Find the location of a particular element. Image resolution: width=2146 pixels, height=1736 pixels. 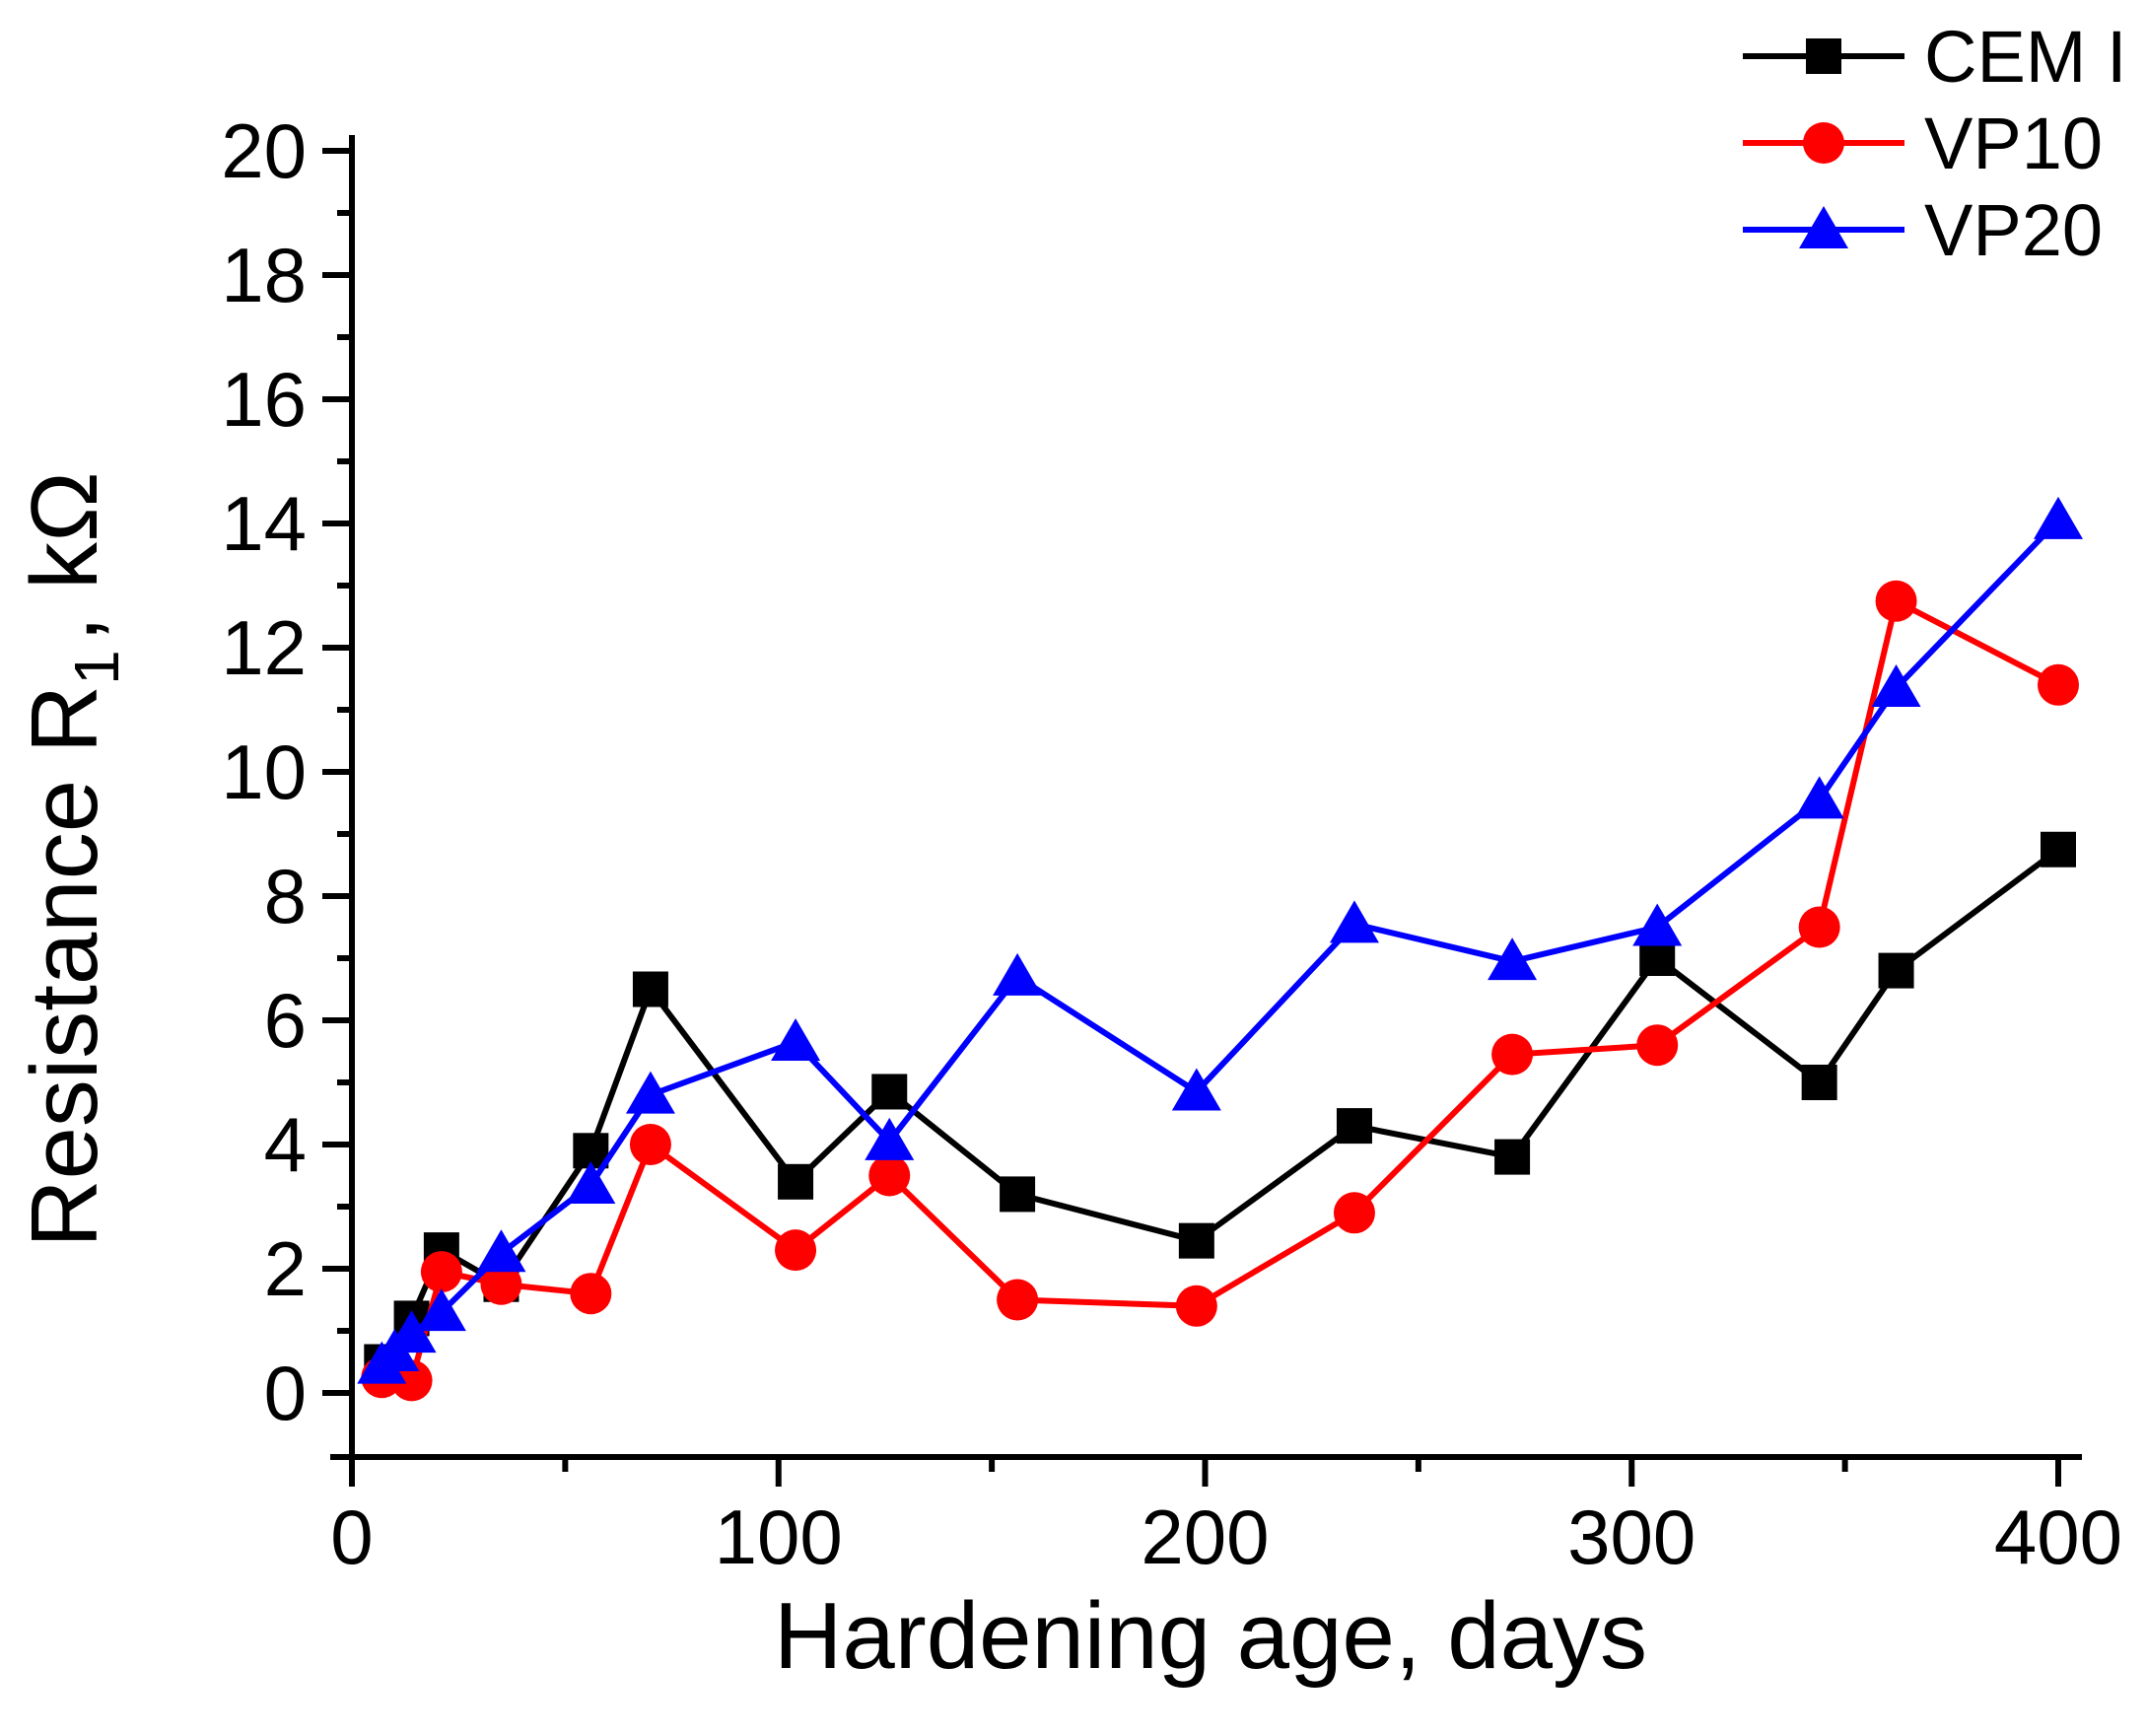

y-axis-title-subscript: 1 is located at coordinates (96, 667).